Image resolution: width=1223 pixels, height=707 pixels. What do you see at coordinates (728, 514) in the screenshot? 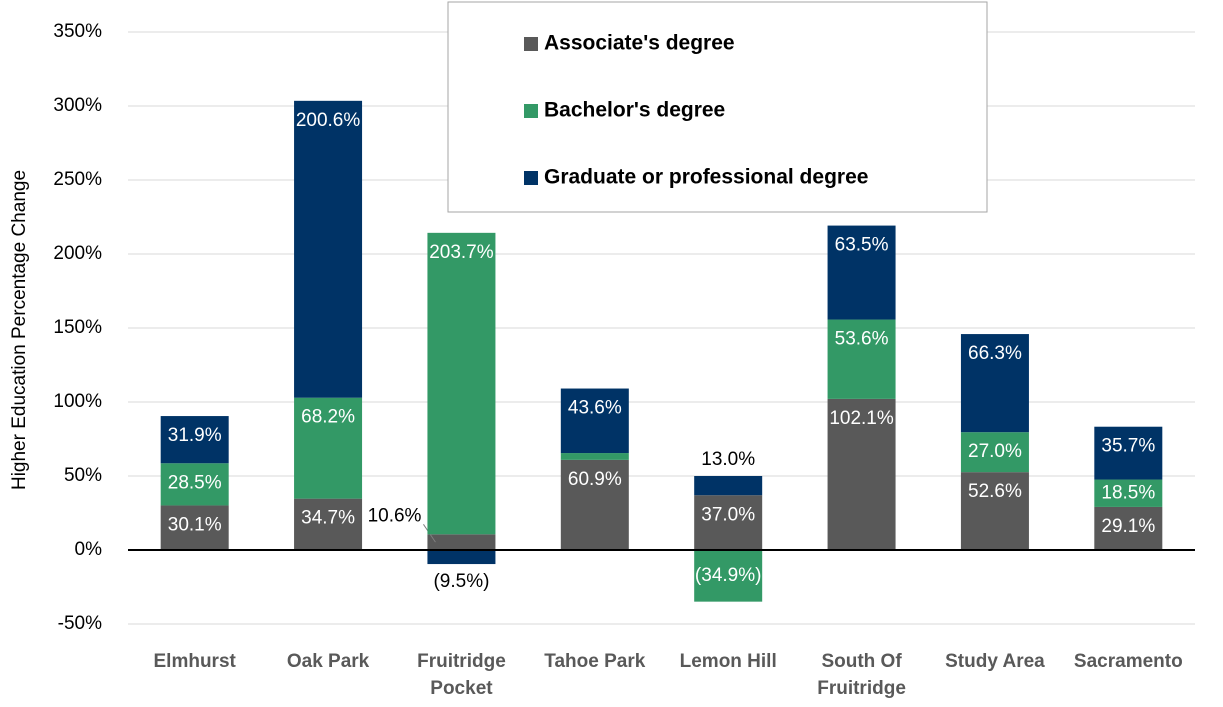
I see `data-label: 37.0%` at bounding box center [728, 514].